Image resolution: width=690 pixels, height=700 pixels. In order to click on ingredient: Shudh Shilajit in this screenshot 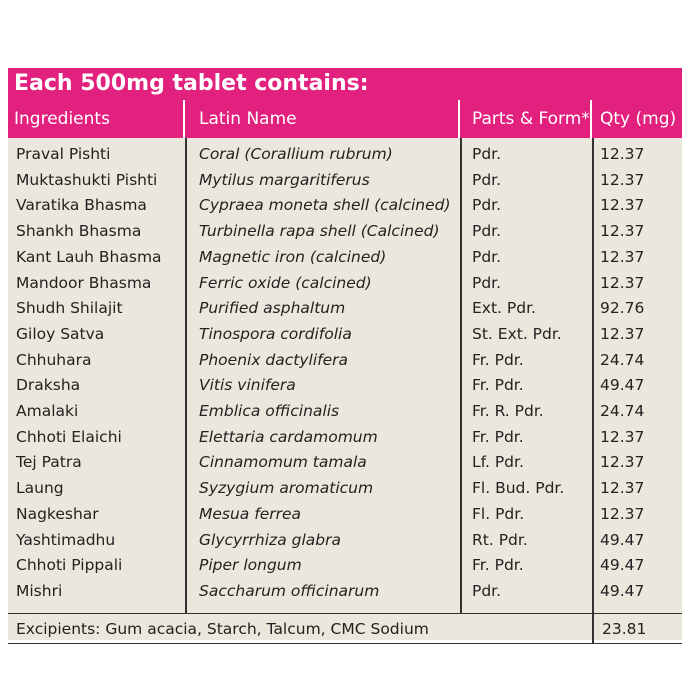, I will do `click(69, 308)`.